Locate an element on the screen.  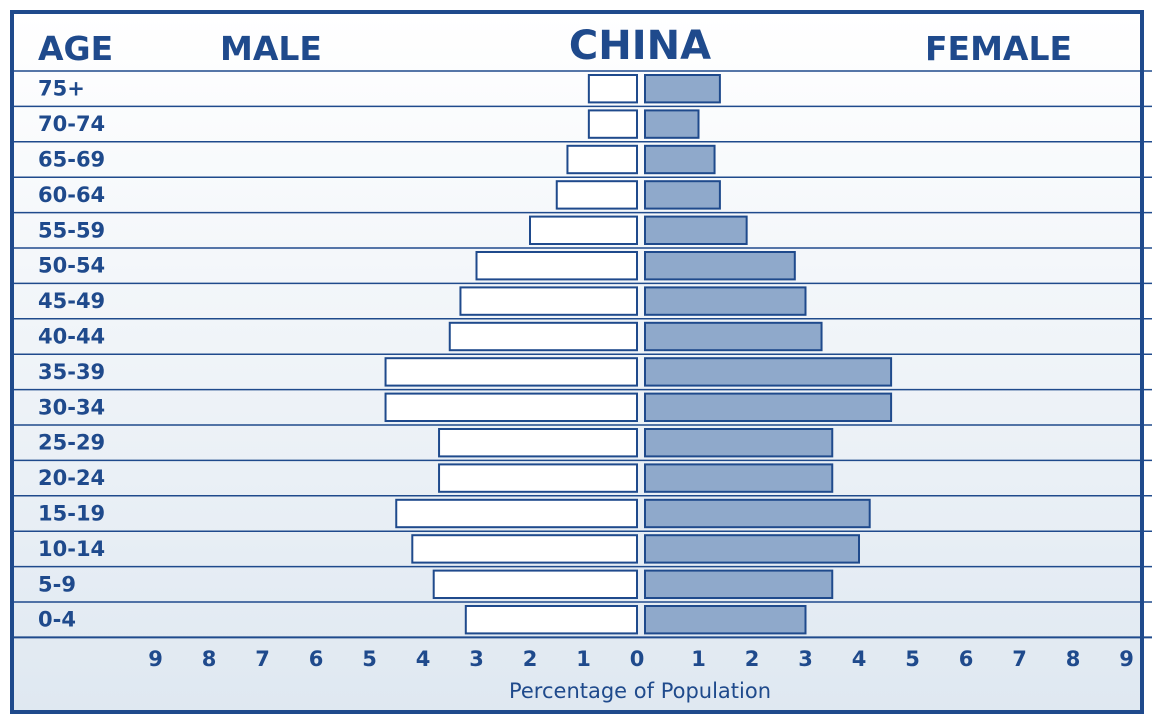
age-header: AGE is located at coordinates (75, 48).